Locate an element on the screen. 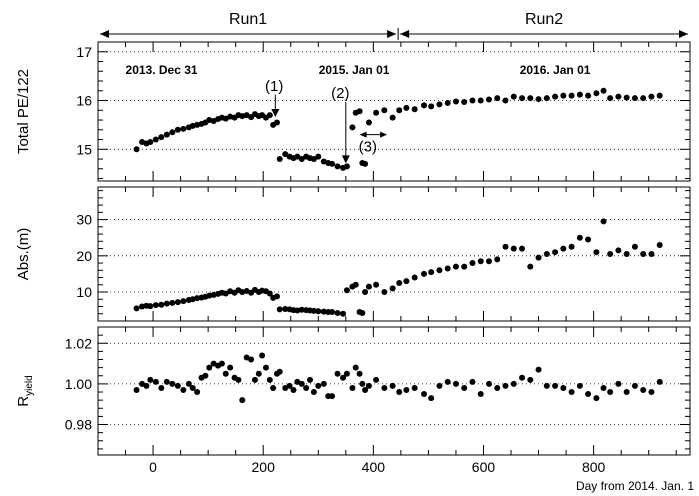 This screenshot has width=699, height=496. annotation-label: (3) is located at coordinates (368, 147).